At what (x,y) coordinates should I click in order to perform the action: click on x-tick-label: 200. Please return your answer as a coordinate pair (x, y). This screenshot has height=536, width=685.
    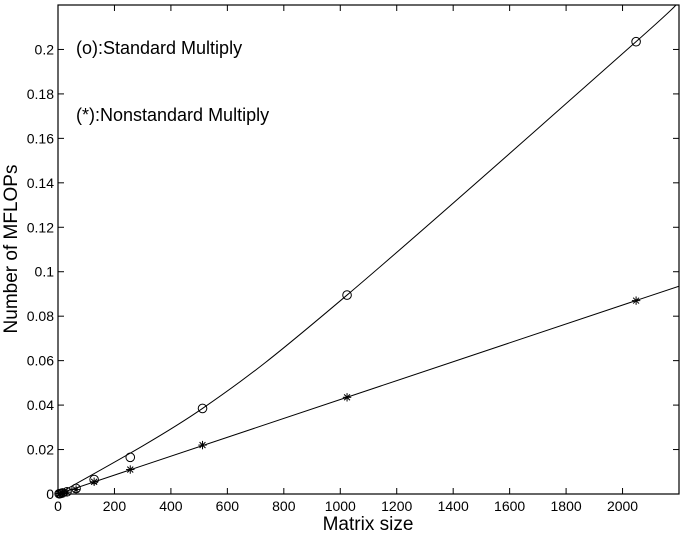
    Looking at the image, I should click on (115, 506).